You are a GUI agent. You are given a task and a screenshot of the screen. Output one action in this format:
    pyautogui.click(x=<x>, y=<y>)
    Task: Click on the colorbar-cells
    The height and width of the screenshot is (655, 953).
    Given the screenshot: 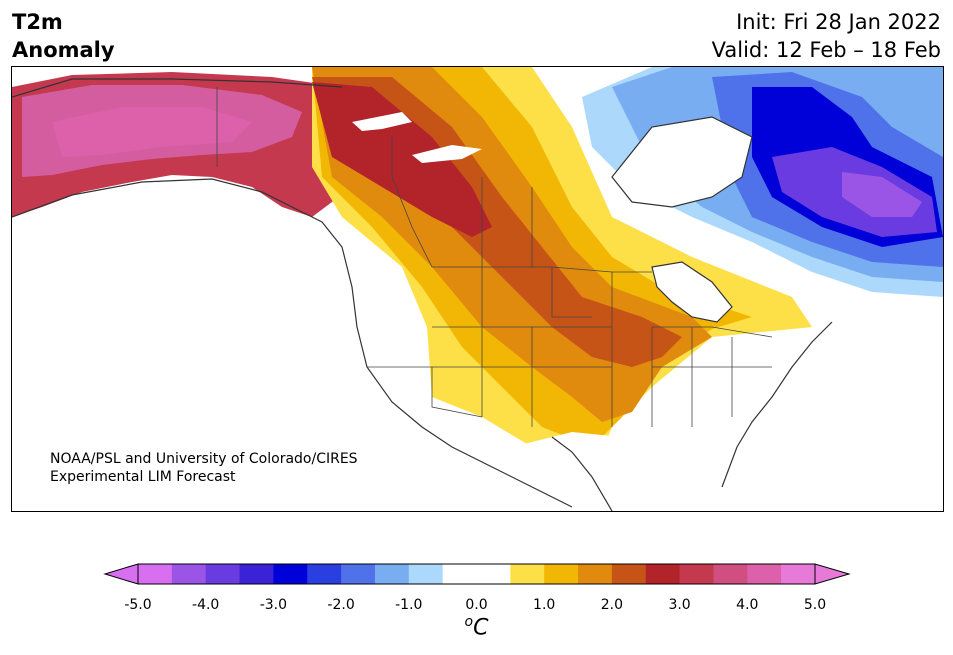 What is the action you would take?
    pyautogui.click(x=477, y=574)
    